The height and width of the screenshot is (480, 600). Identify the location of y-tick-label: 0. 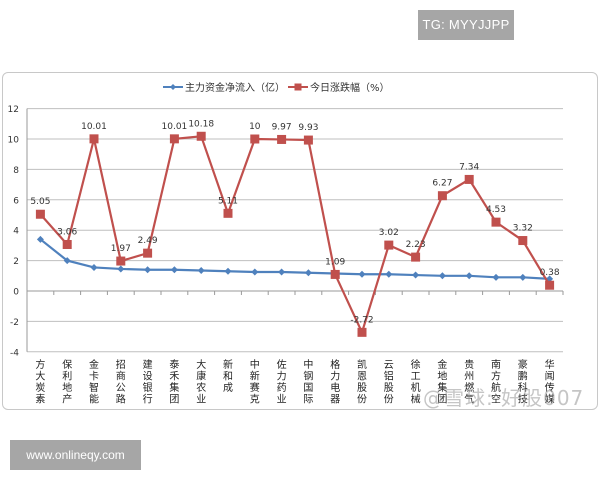
(16, 293).